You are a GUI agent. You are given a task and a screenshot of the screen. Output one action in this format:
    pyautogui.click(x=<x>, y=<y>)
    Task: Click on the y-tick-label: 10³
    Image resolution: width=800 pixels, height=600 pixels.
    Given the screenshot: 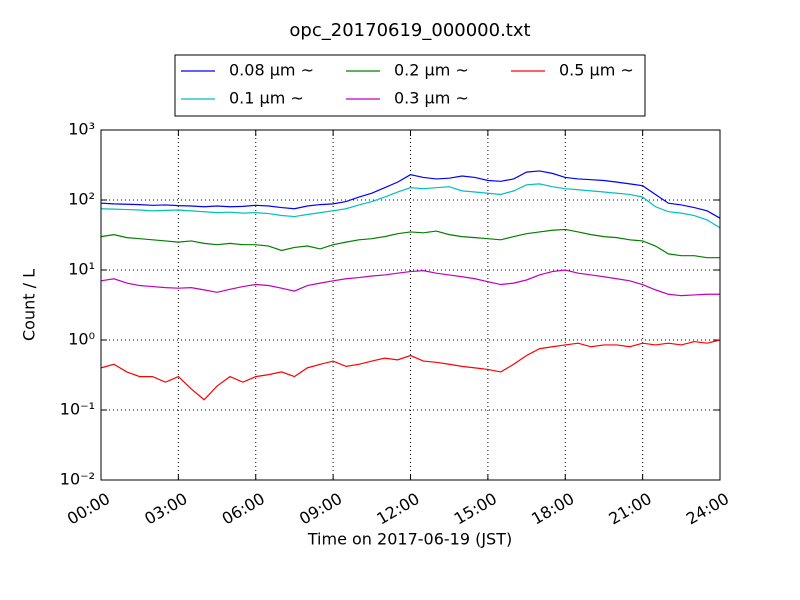 What is the action you would take?
    pyautogui.click(x=81, y=129)
    